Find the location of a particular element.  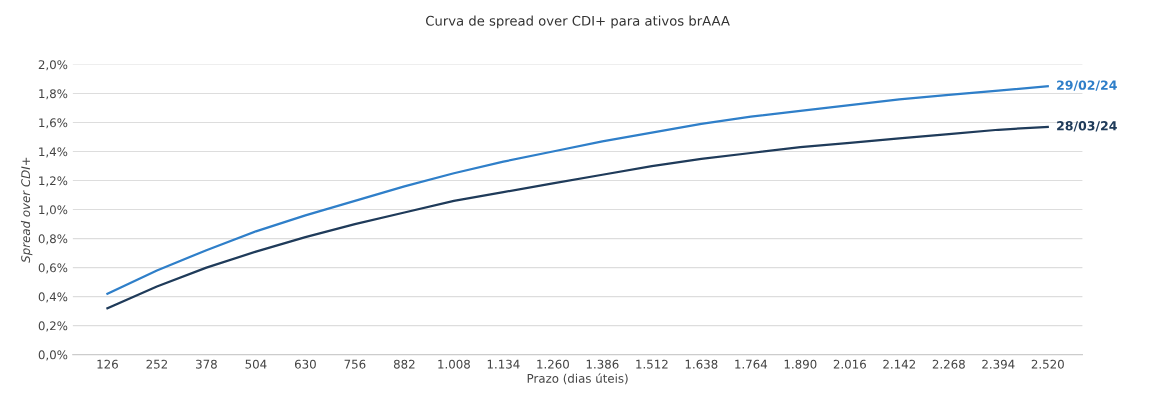

y-tick-label: 0,2% is located at coordinates (53, 326).